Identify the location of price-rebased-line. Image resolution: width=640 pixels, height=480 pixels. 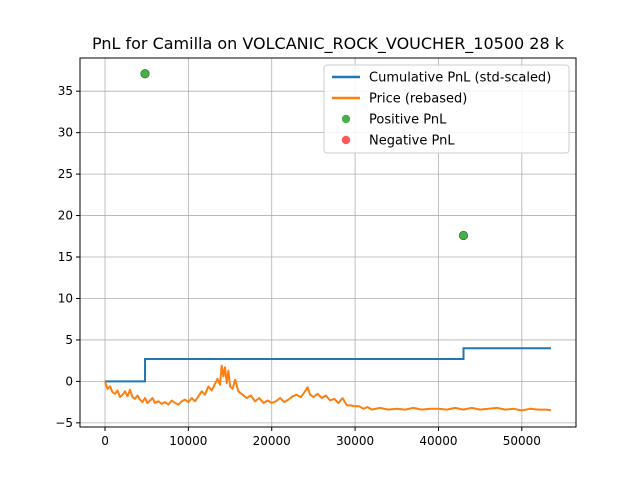
(328, 388).